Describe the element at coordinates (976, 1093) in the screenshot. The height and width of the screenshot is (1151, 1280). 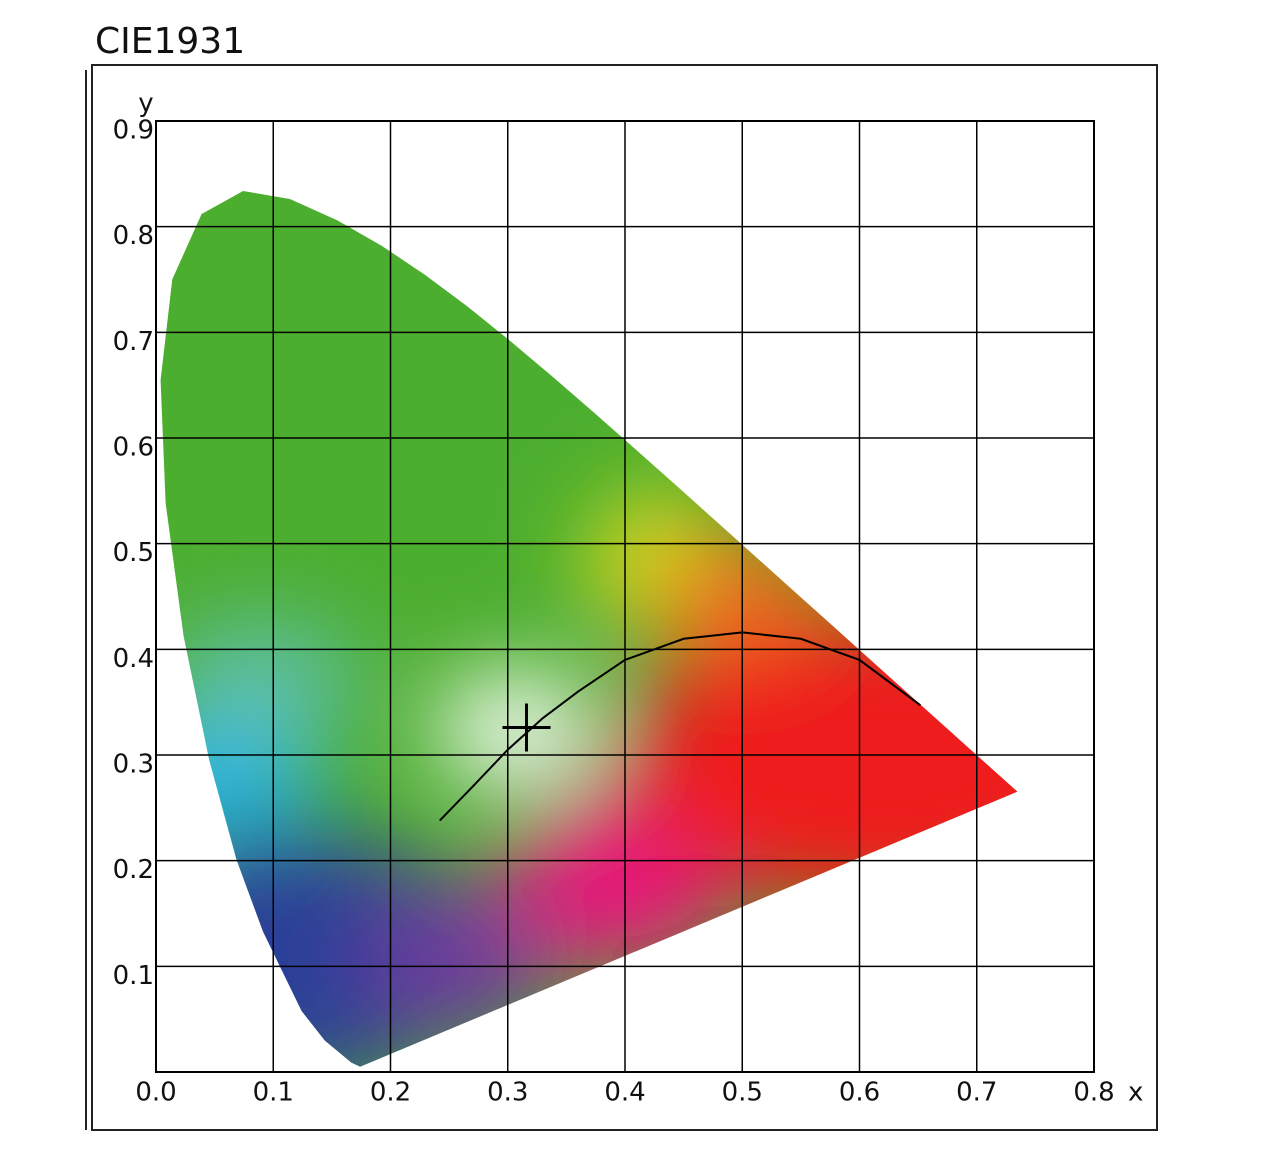
I see `x-tick-label: 0.7` at that location.